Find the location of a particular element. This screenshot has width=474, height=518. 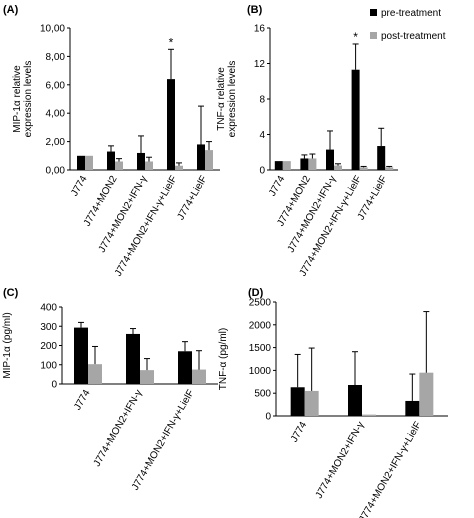

y-tick-label: 400 is located at coordinates (48, 308).